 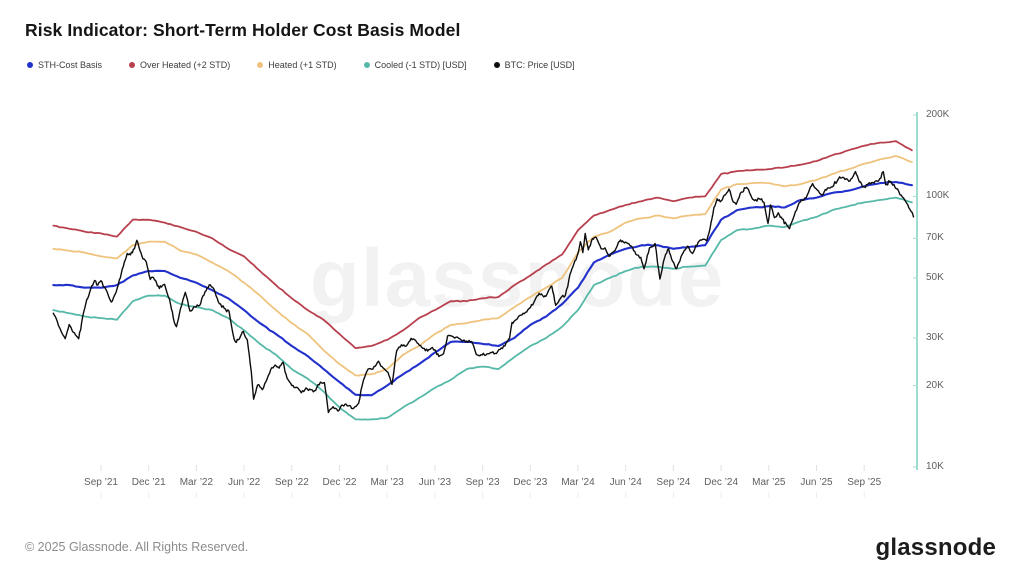 I want to click on y-axis-label: 20K, so click(x=935, y=385).